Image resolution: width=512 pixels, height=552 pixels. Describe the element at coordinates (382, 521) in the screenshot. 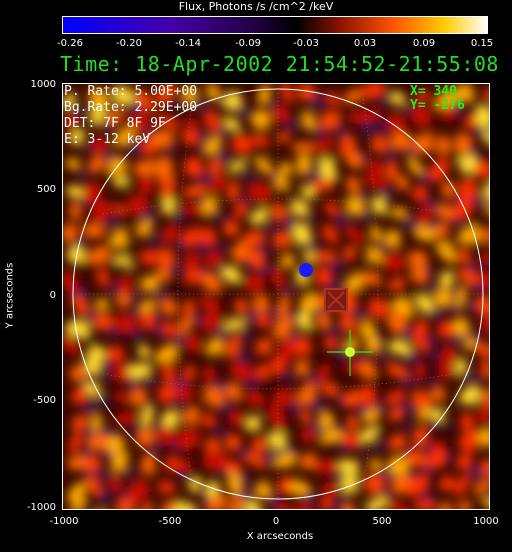

I see `x-tick: 500` at that location.